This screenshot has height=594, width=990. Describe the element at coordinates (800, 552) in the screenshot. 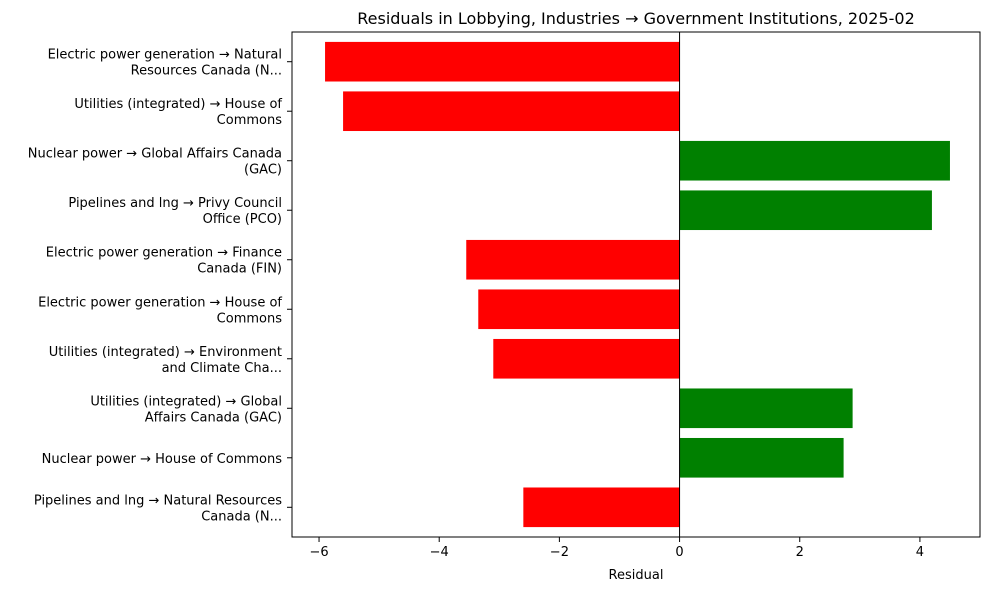

I see `x-tick-label-4: 2` at that location.